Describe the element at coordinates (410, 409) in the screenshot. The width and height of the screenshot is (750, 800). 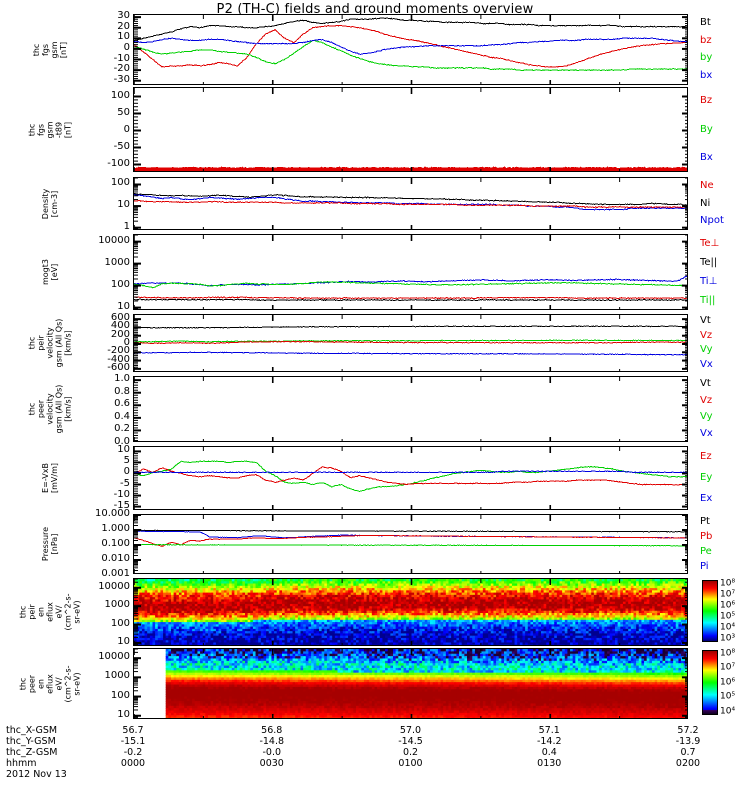
I see `panel-peer-velocity` at that location.